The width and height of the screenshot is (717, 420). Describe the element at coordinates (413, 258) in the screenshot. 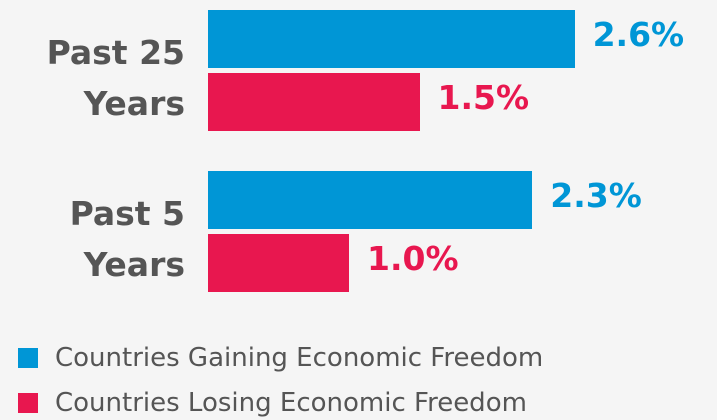

I see `value-label: 1.0%` at that location.